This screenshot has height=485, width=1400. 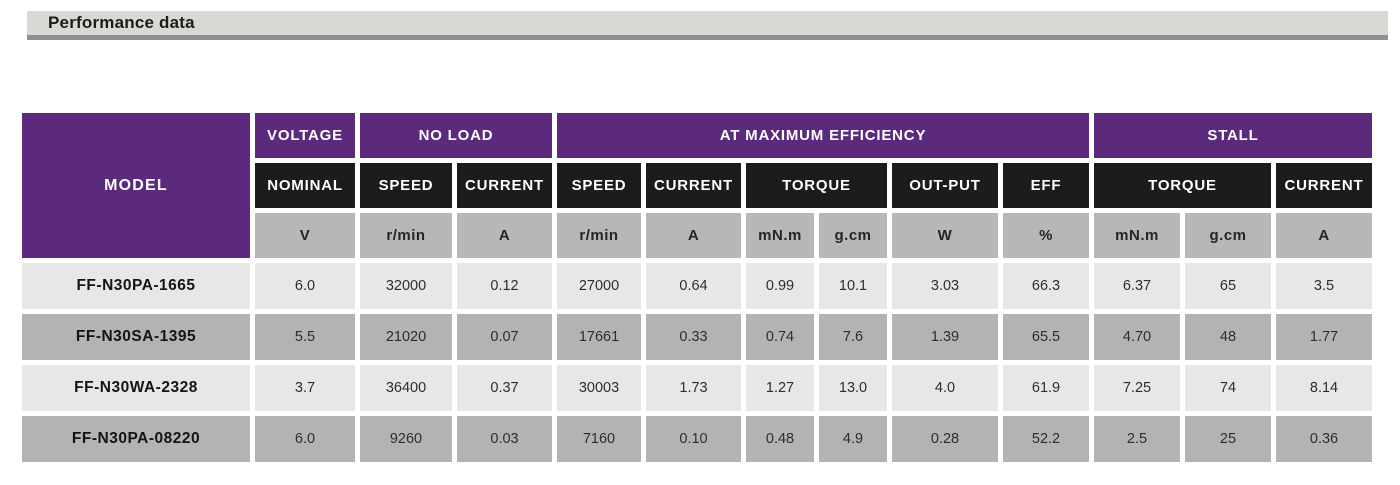 What do you see at coordinates (1228, 388) in the screenshot?
I see `cell-stall-torque-gcm: 74` at bounding box center [1228, 388].